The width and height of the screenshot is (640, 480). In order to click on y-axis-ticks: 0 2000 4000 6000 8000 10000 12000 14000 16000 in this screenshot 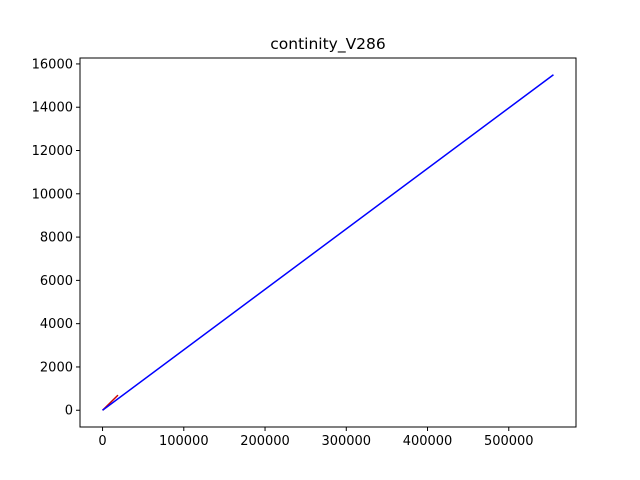, I will do `click(56, 238)`.